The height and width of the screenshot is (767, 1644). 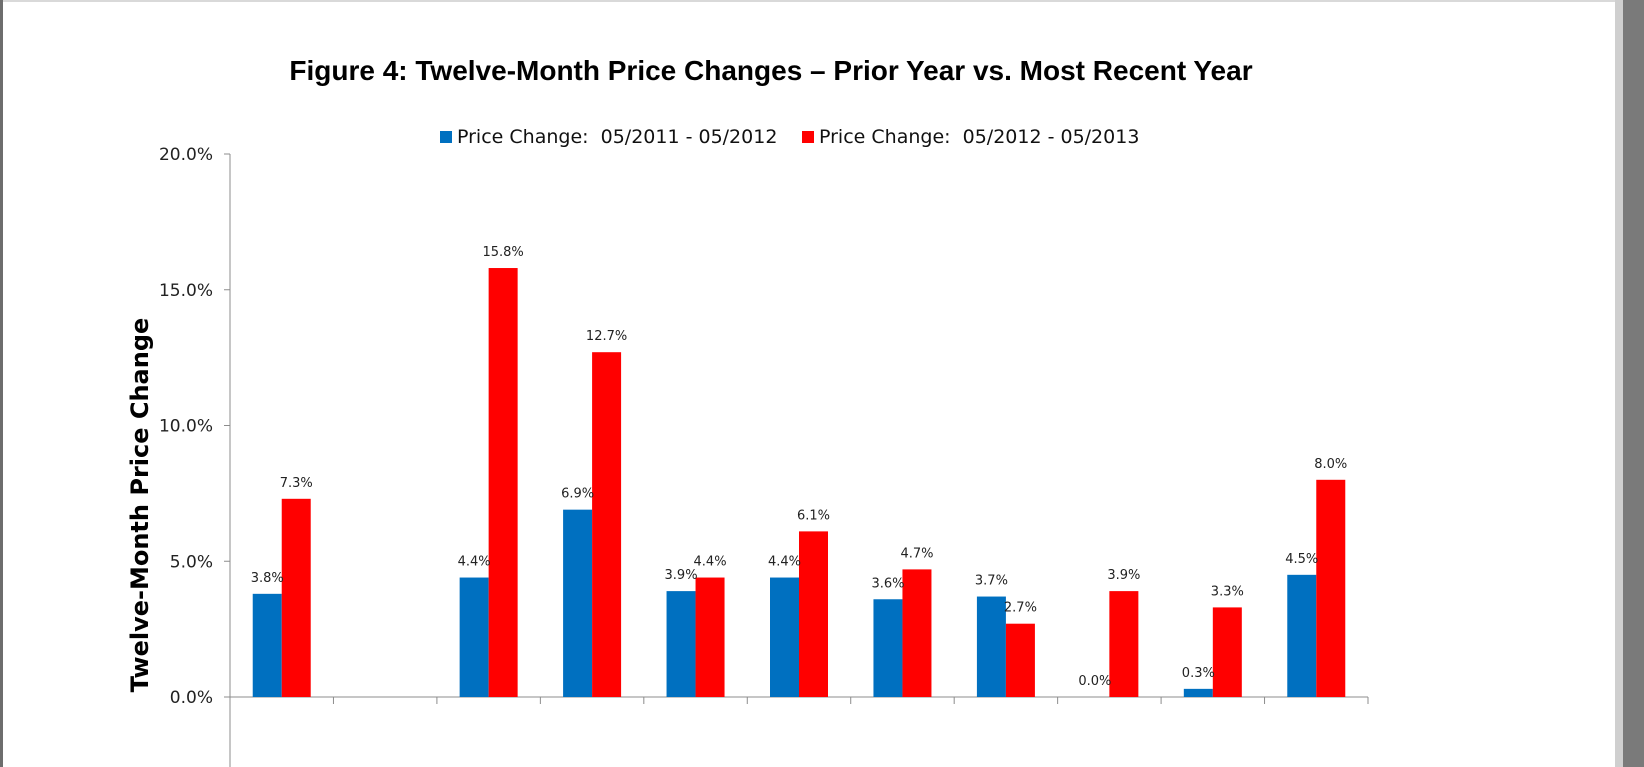 I want to click on data-label-series-2: 4.4%, so click(x=710, y=562).